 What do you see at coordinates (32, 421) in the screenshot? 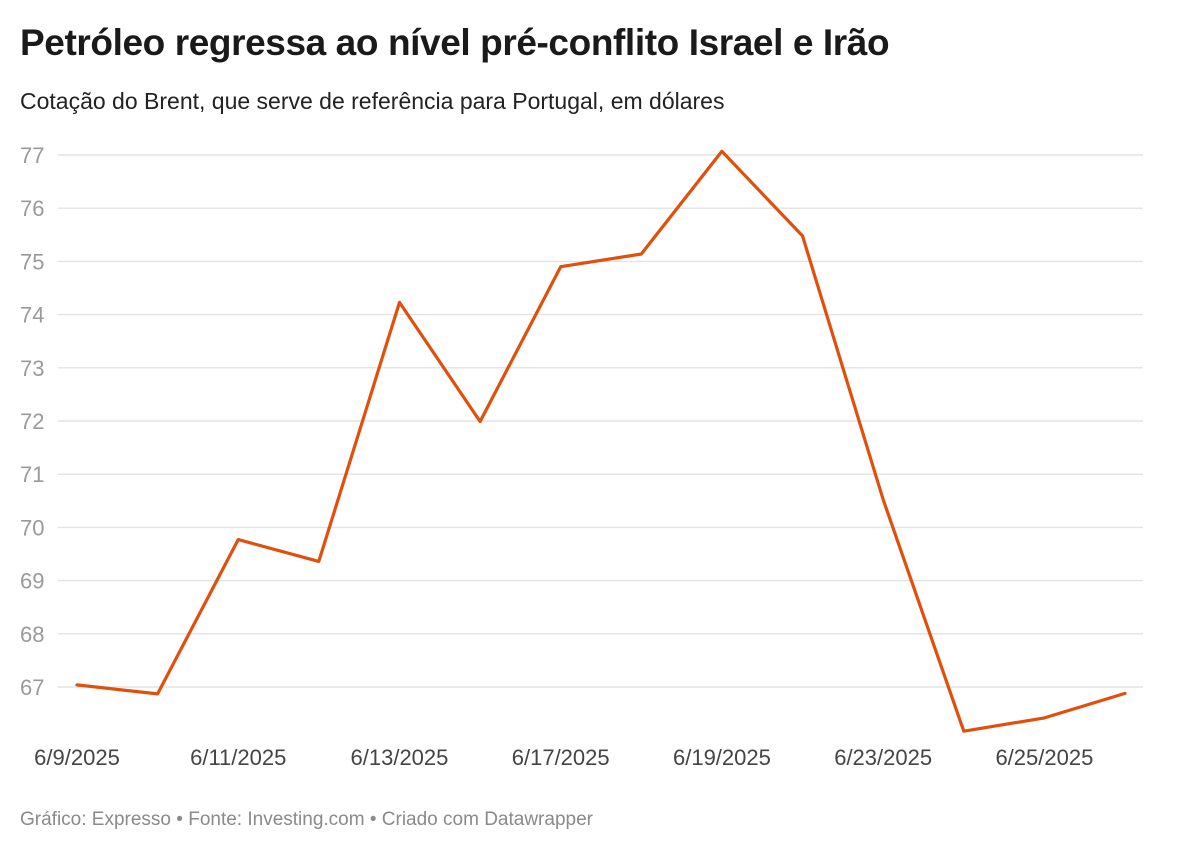
I see `y-tick-label: 72` at bounding box center [32, 421].